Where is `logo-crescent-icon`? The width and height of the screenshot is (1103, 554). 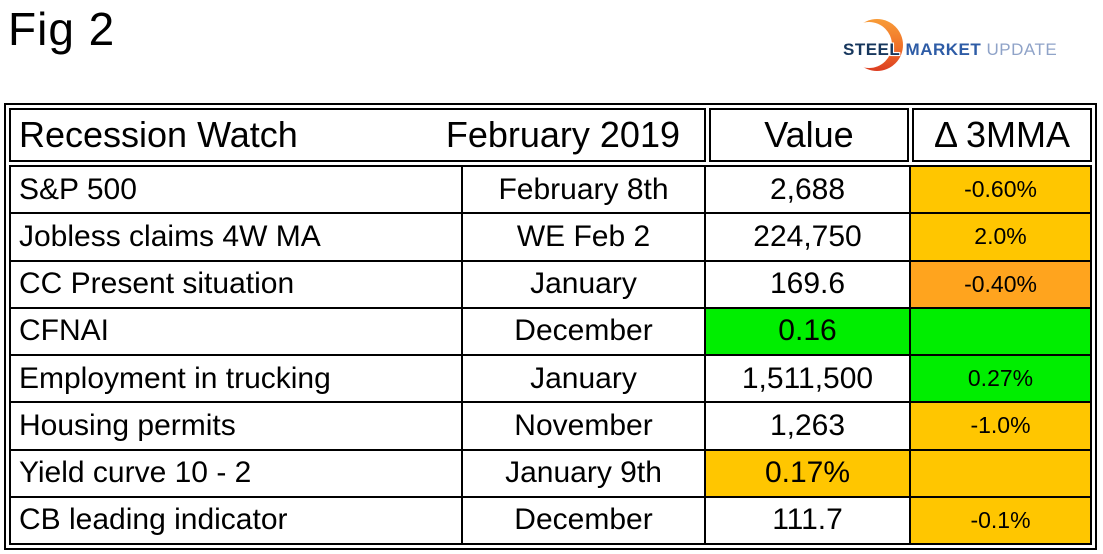 logo-crescent-icon is located at coordinates (877, 45).